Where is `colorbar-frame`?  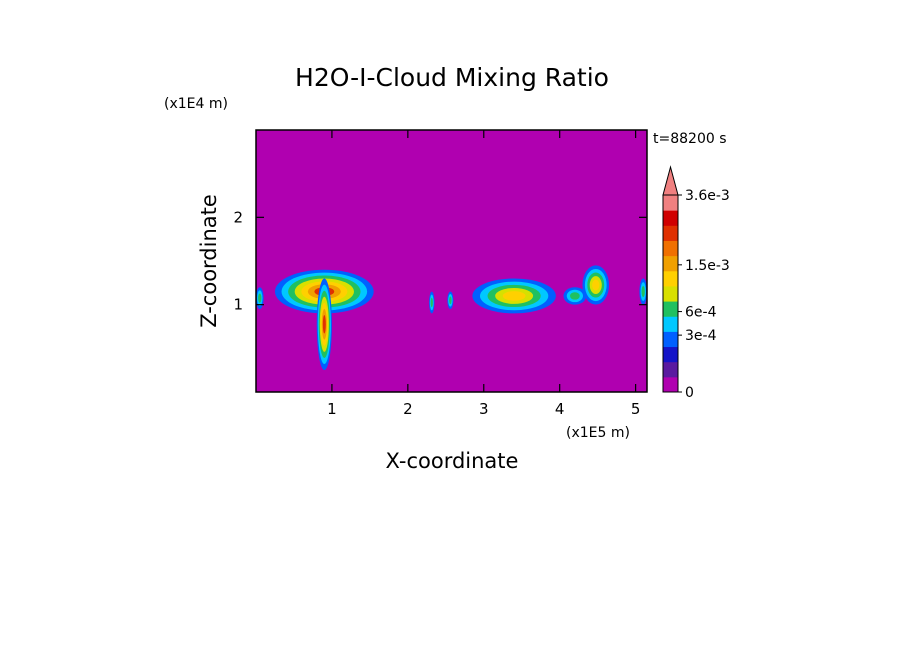 colorbar-frame is located at coordinates (670, 293).